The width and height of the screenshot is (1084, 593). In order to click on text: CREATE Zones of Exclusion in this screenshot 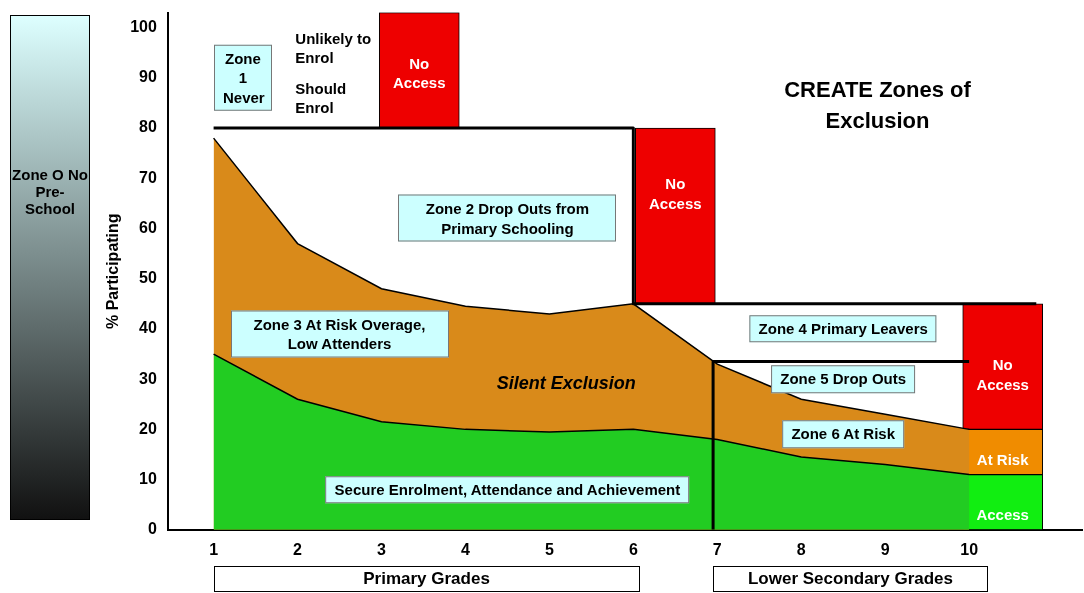, I will do `click(877, 105)`.